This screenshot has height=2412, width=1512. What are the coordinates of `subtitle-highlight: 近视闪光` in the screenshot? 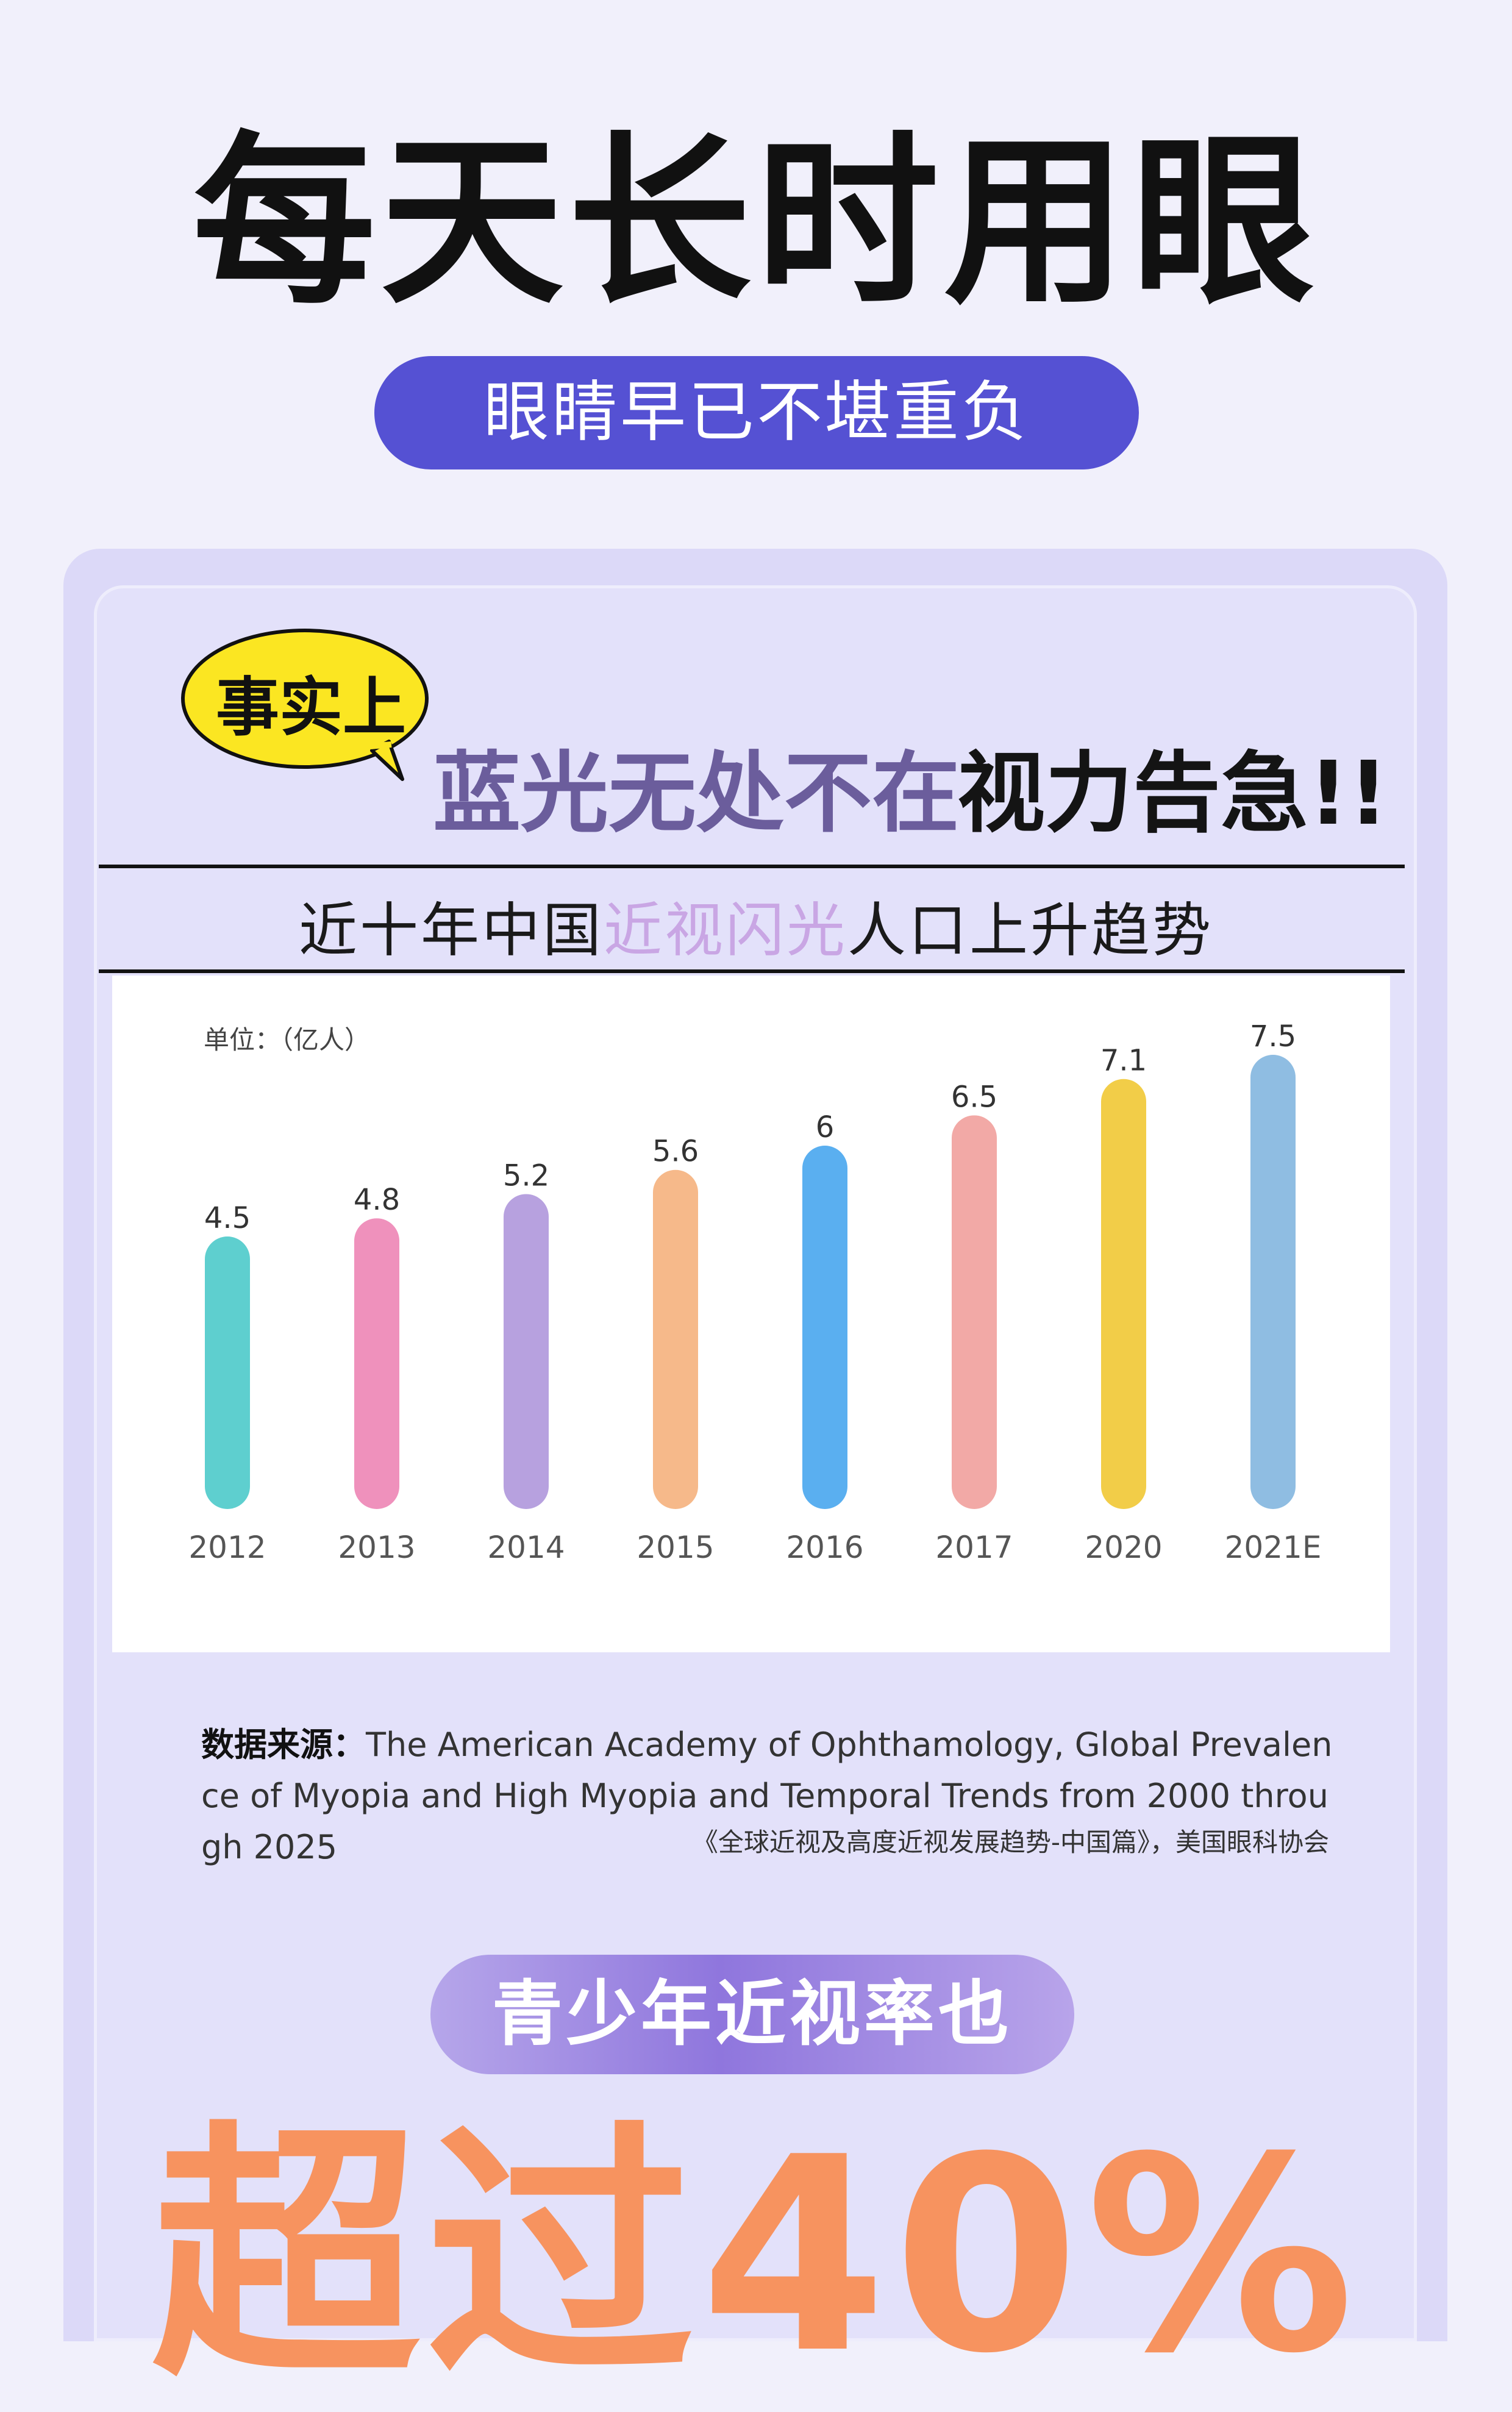 It's located at (725, 930).